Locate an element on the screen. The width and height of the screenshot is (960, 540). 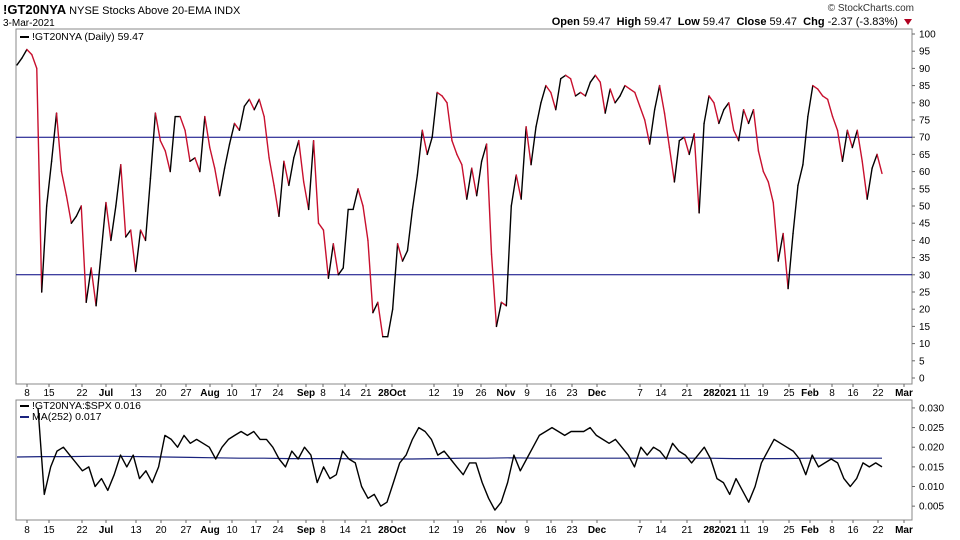
ratio-xtick-label: Aug is located at coordinates (209, 530).